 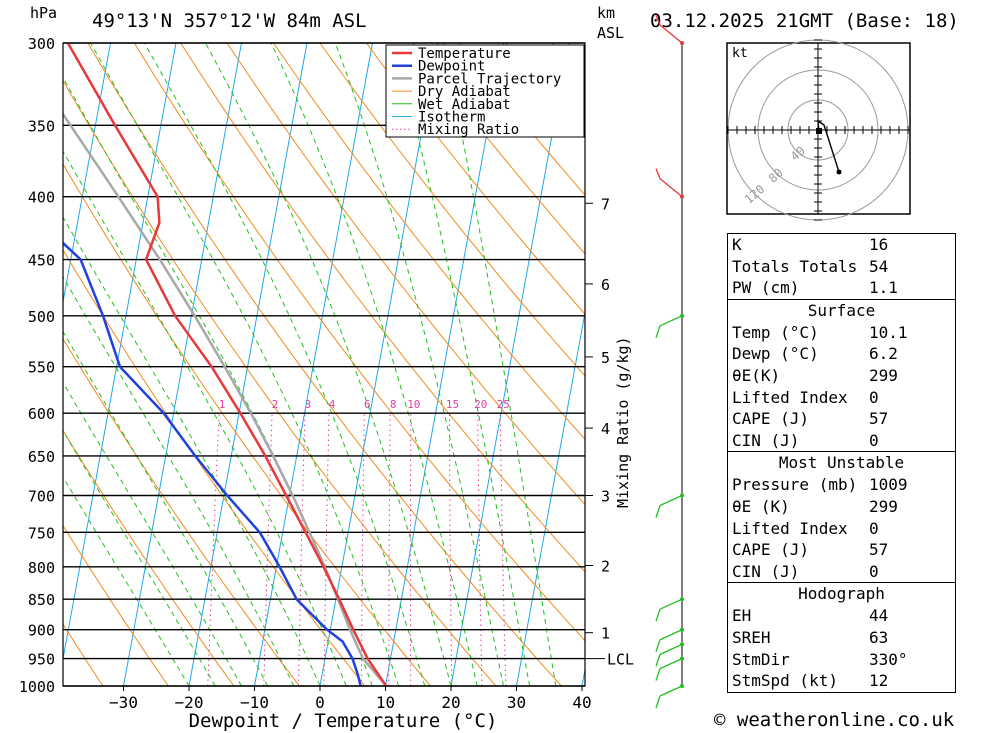 What do you see at coordinates (841, 681) in the screenshot?
I see `index-row: StmSpd (kt) 12` at bounding box center [841, 681].